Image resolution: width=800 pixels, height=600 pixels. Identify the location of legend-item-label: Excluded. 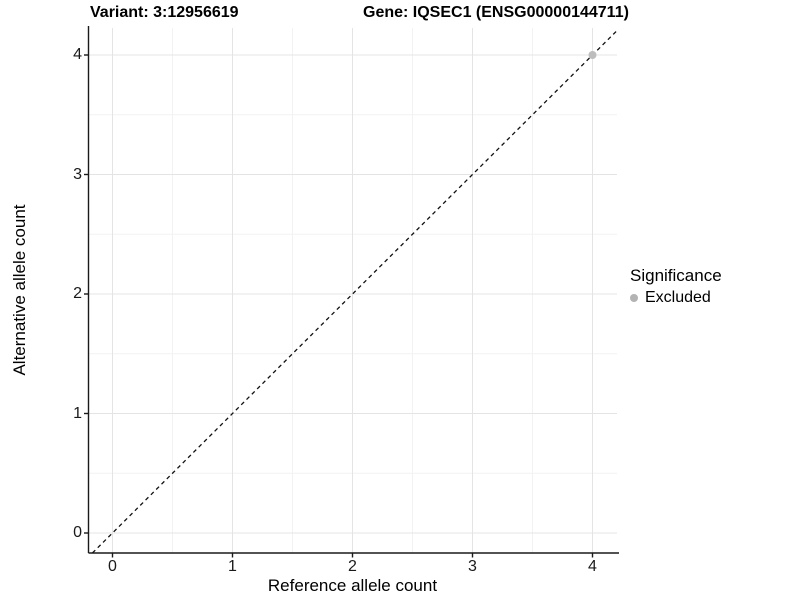
(678, 297).